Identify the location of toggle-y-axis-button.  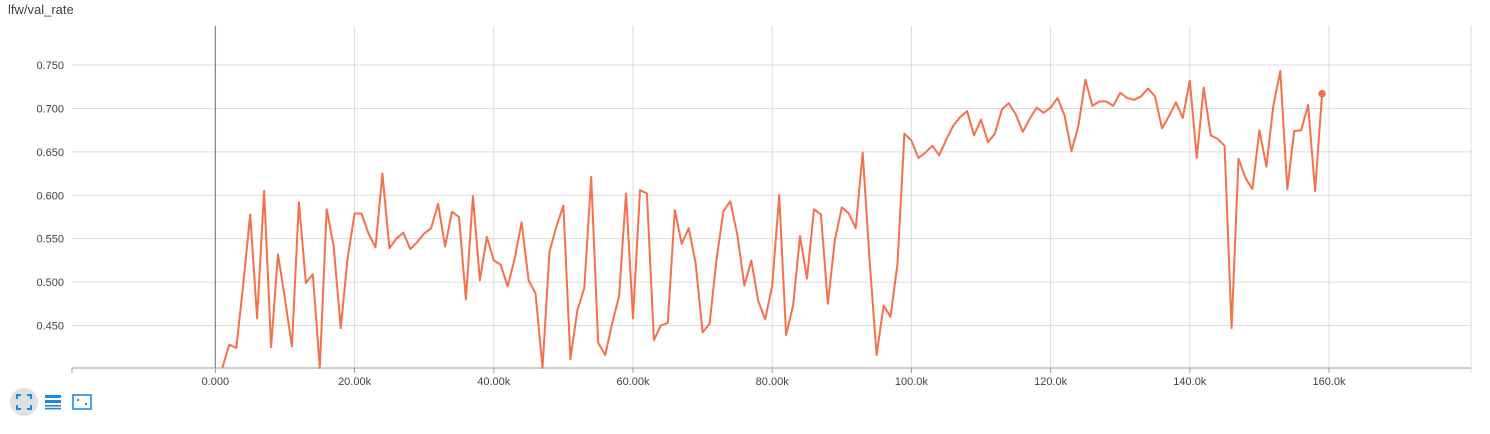
(82, 402).